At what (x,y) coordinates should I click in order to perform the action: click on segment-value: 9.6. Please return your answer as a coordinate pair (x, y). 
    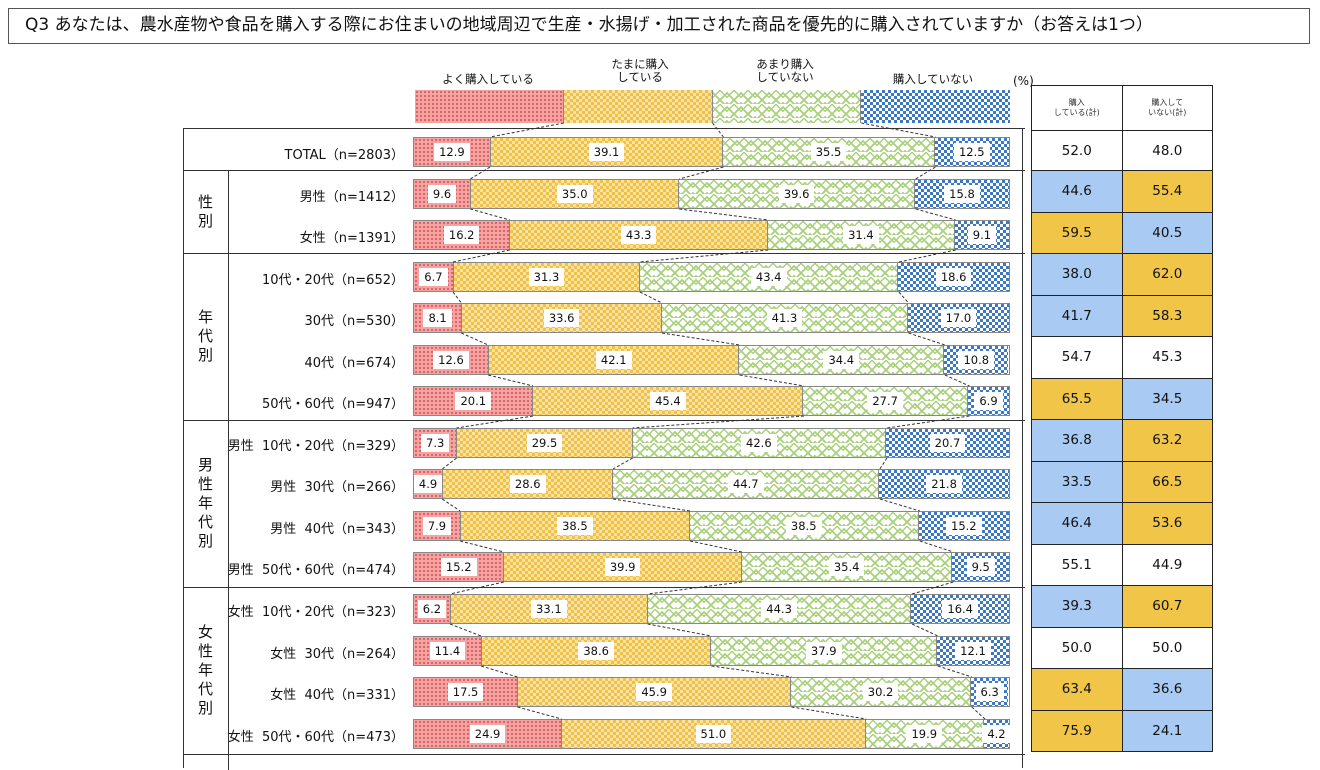
    Looking at the image, I should click on (442, 194).